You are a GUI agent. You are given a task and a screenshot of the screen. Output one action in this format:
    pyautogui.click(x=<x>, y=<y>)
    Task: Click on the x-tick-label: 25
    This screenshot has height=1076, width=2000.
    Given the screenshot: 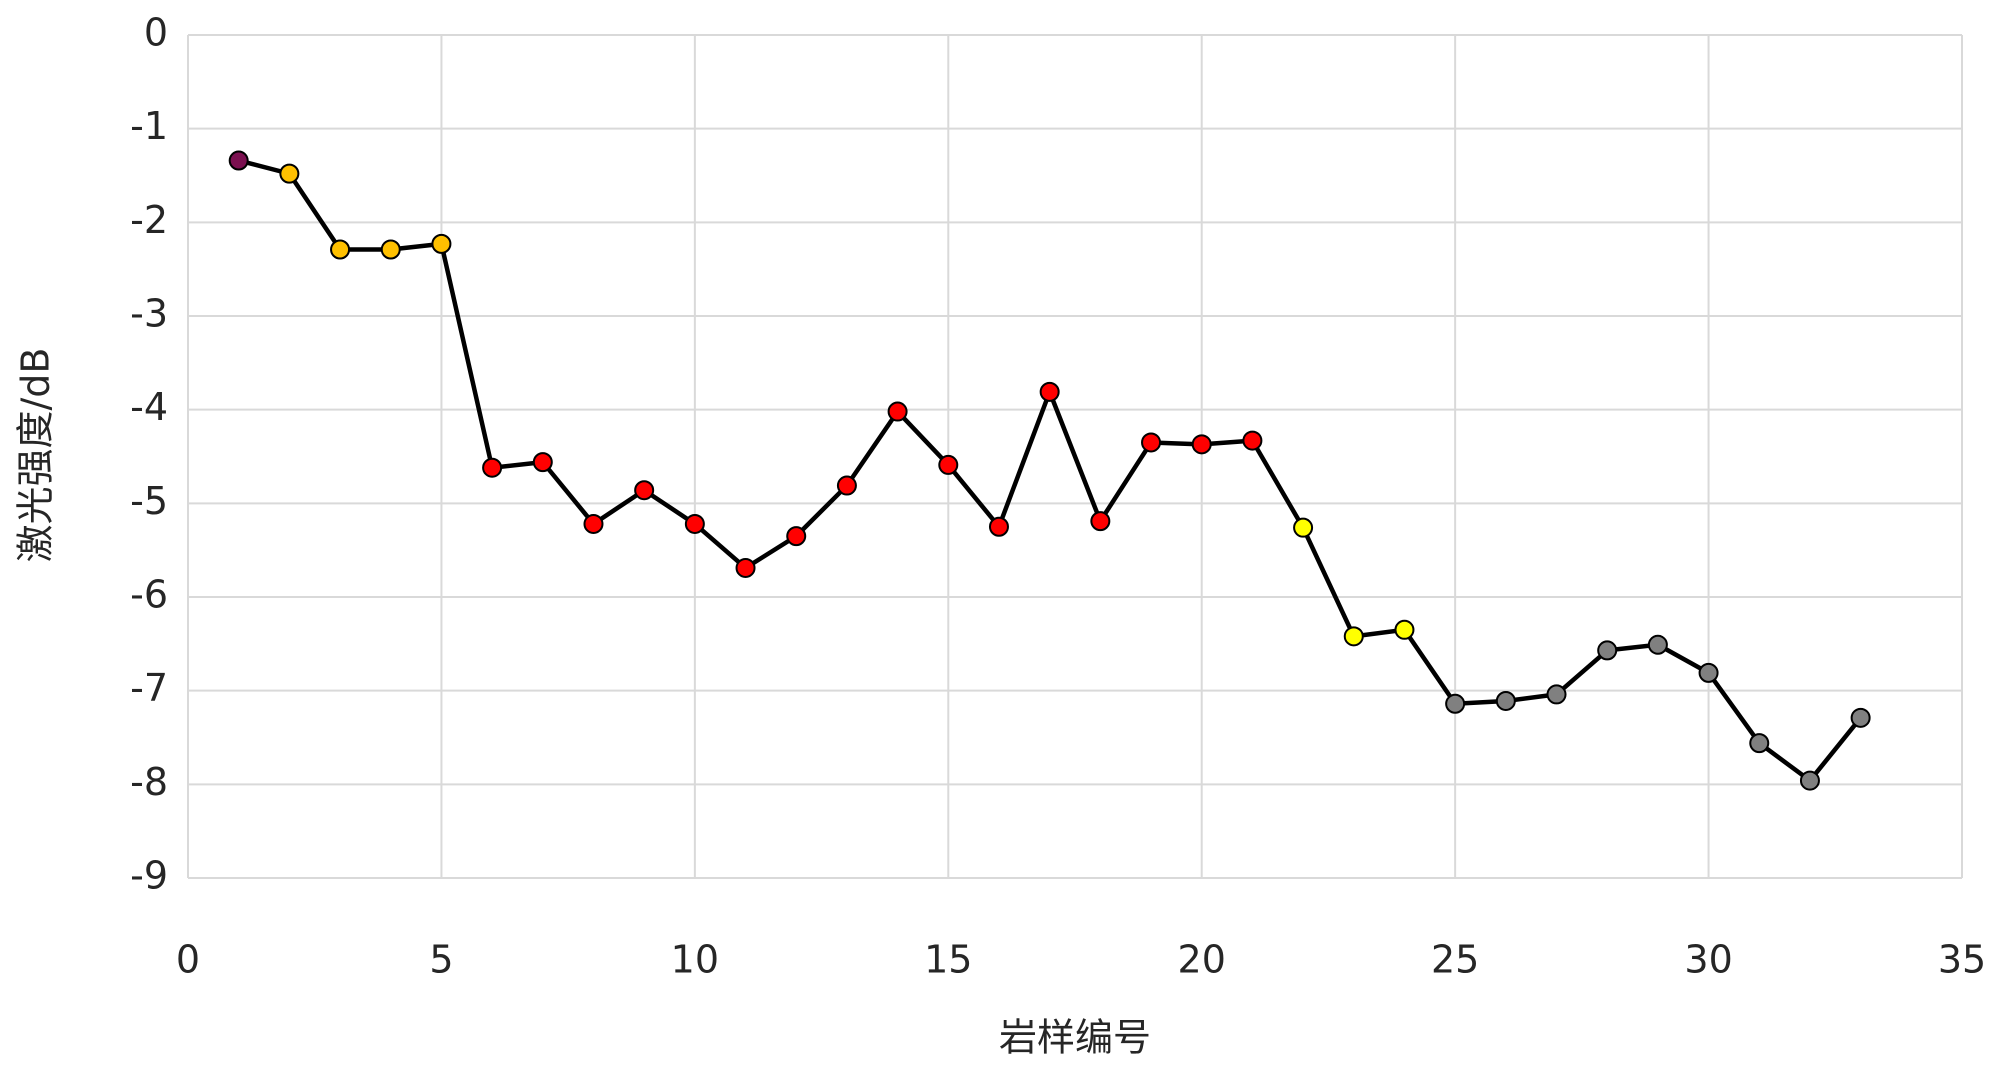 What is the action you would take?
    pyautogui.click(x=1455, y=960)
    